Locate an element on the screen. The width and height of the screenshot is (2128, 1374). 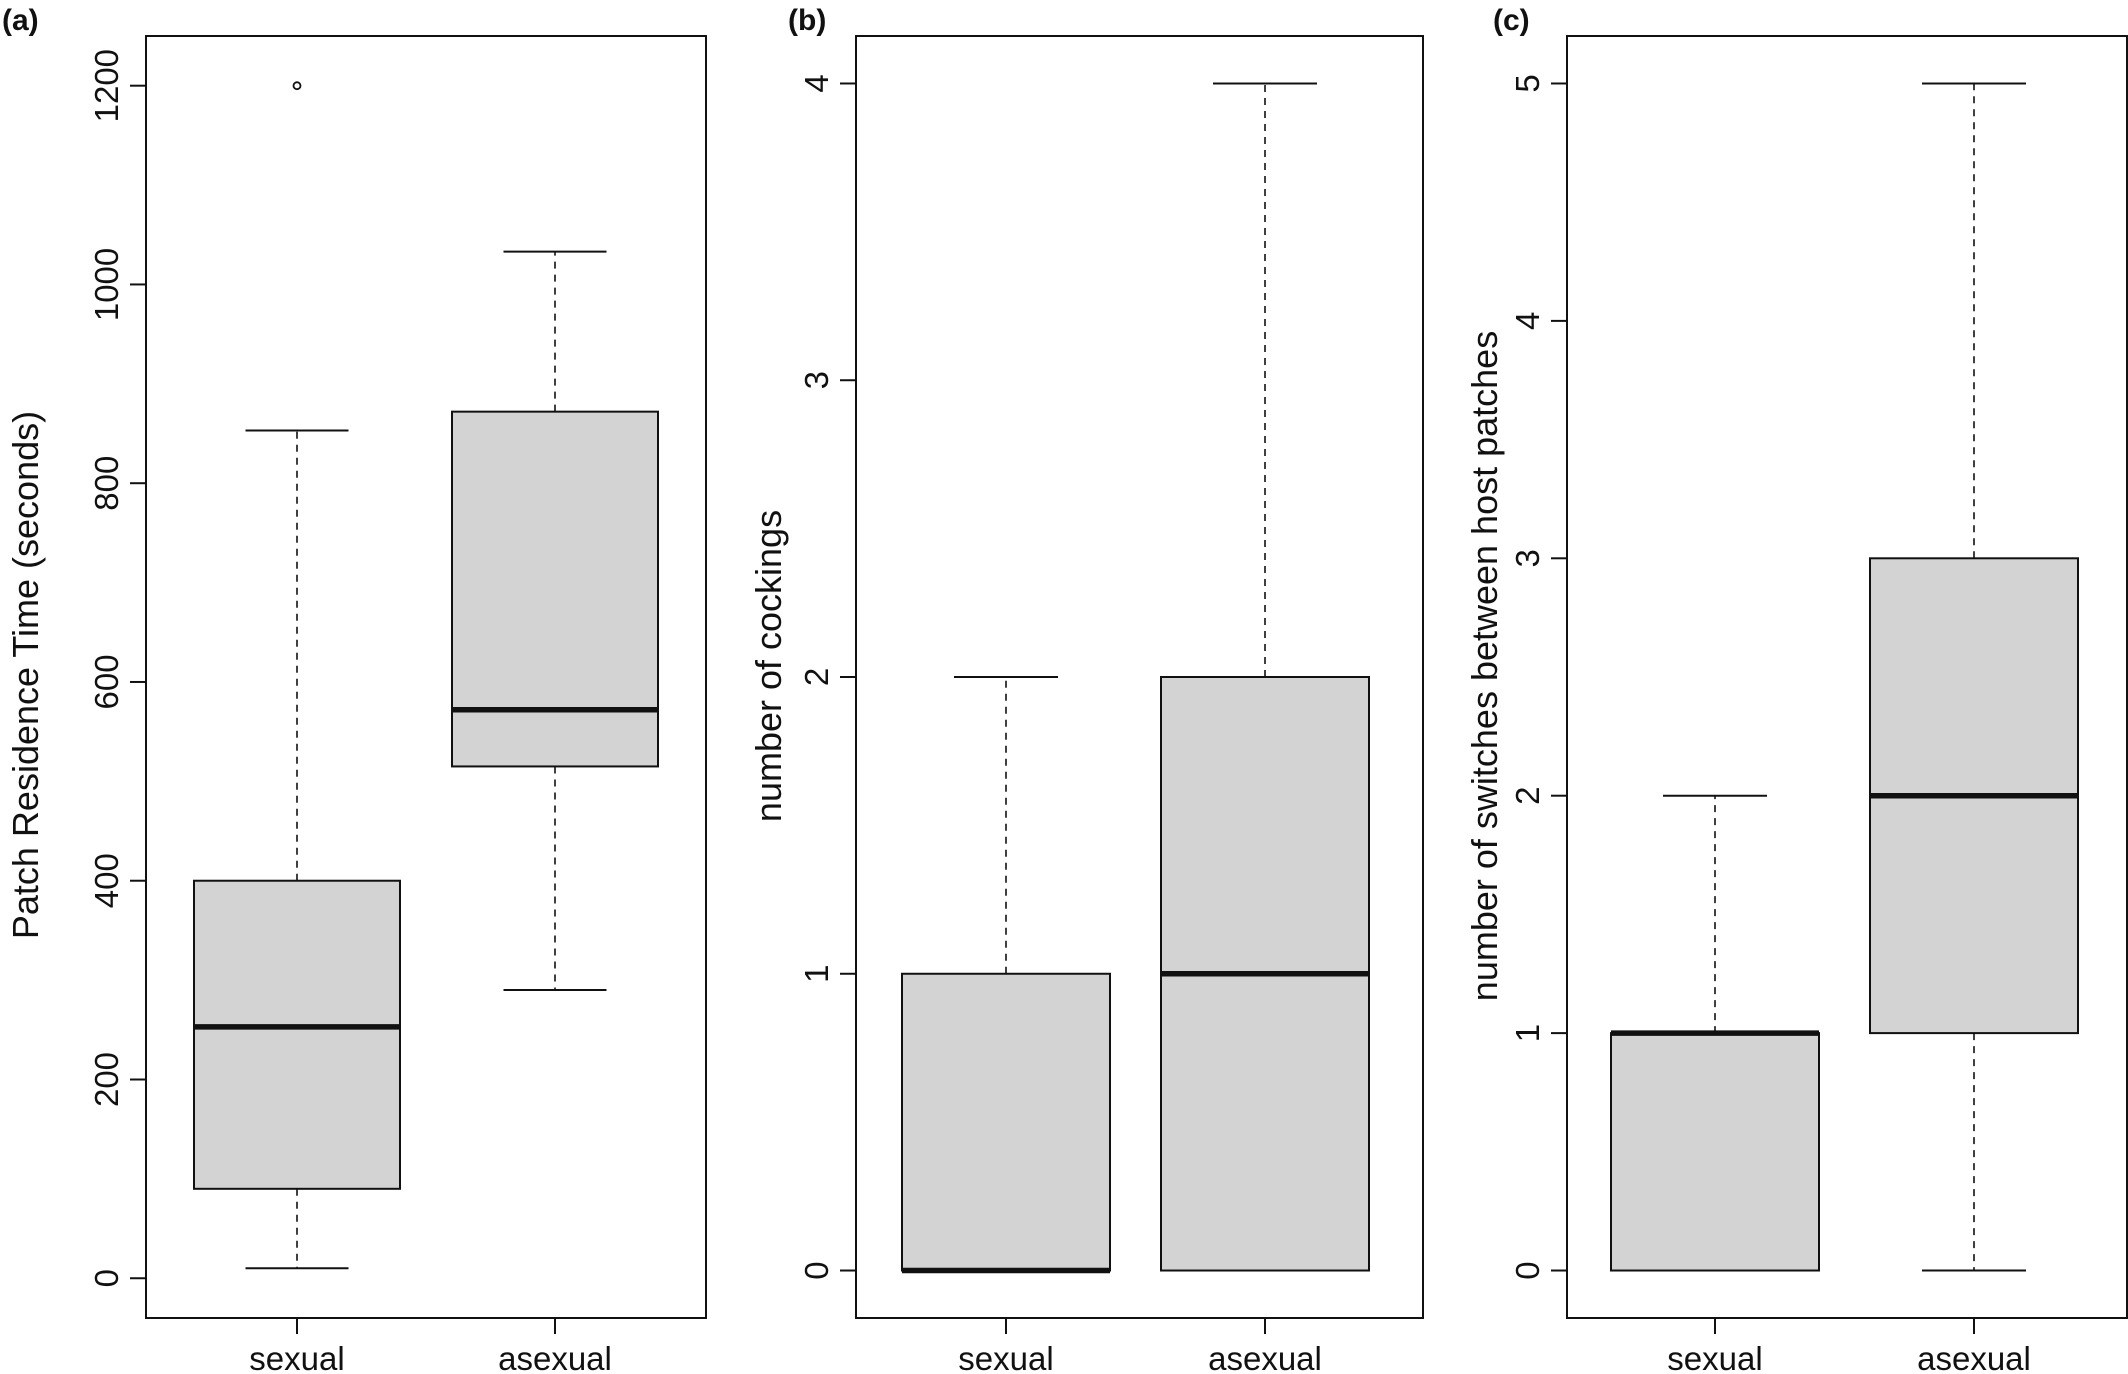
y-tick-label: 200 is located at coordinates (106, 1079).